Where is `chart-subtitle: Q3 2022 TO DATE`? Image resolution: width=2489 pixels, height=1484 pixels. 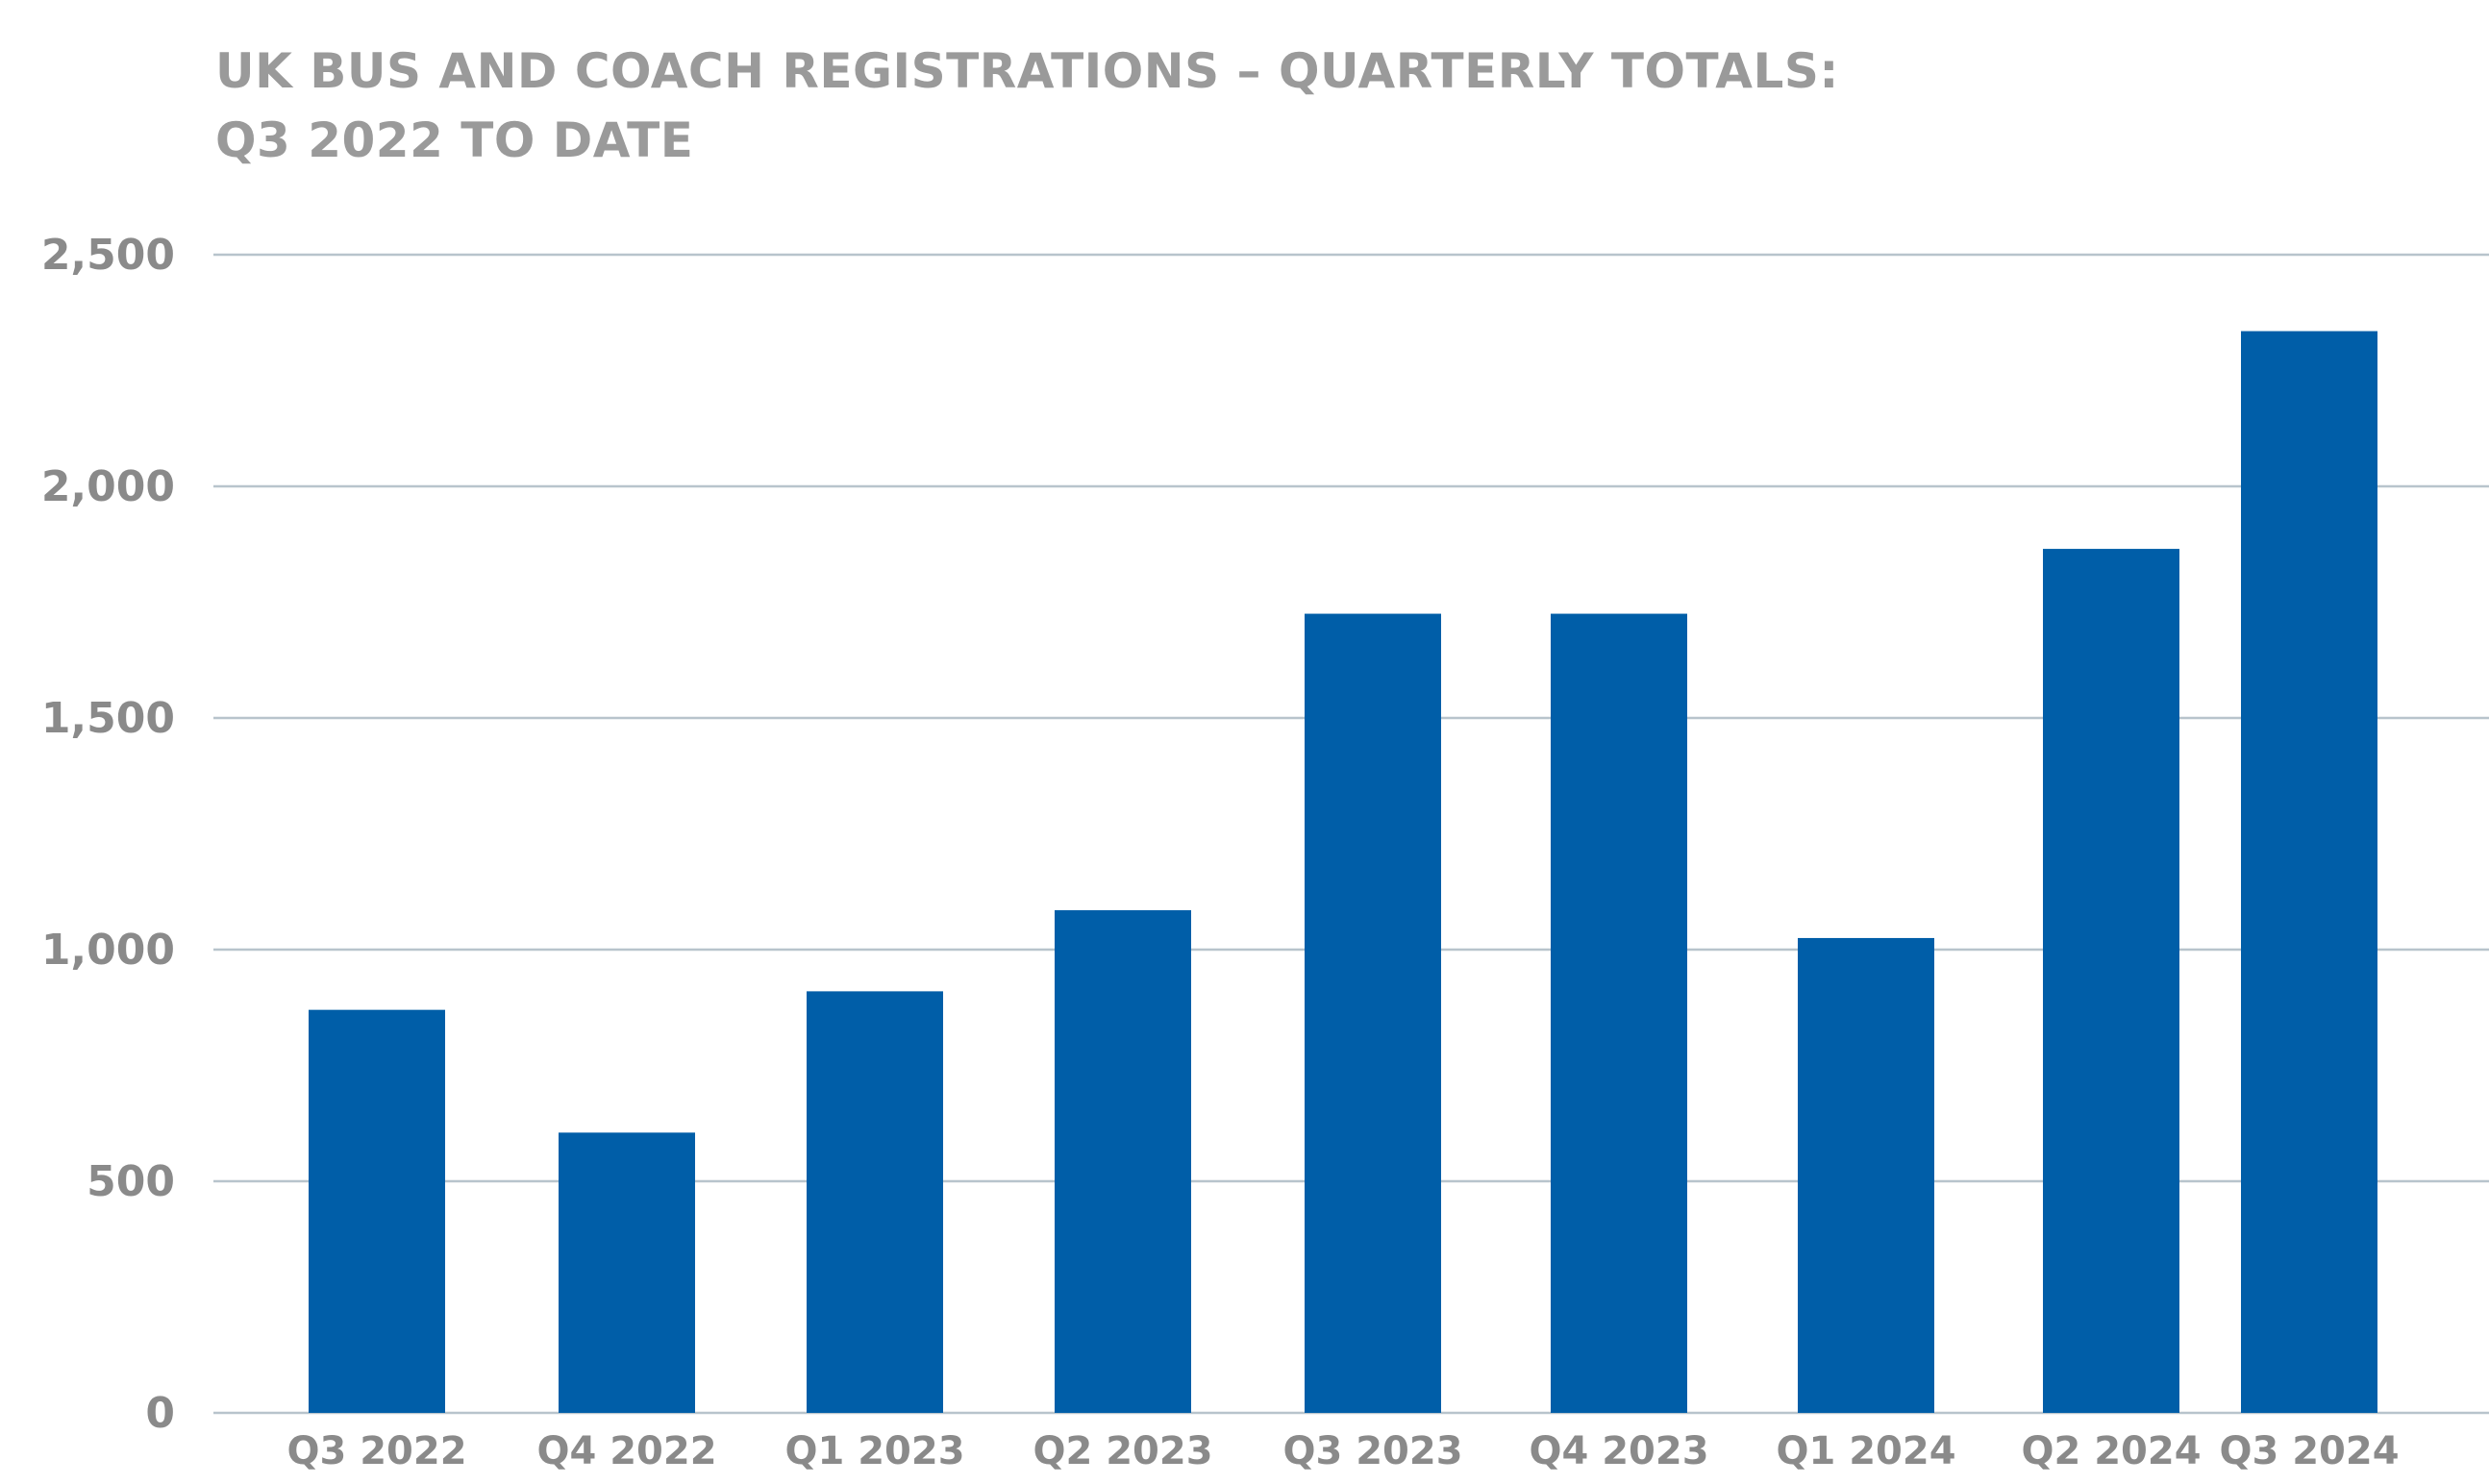
chart-subtitle: Q3 2022 TO DATE is located at coordinates (455, 140).